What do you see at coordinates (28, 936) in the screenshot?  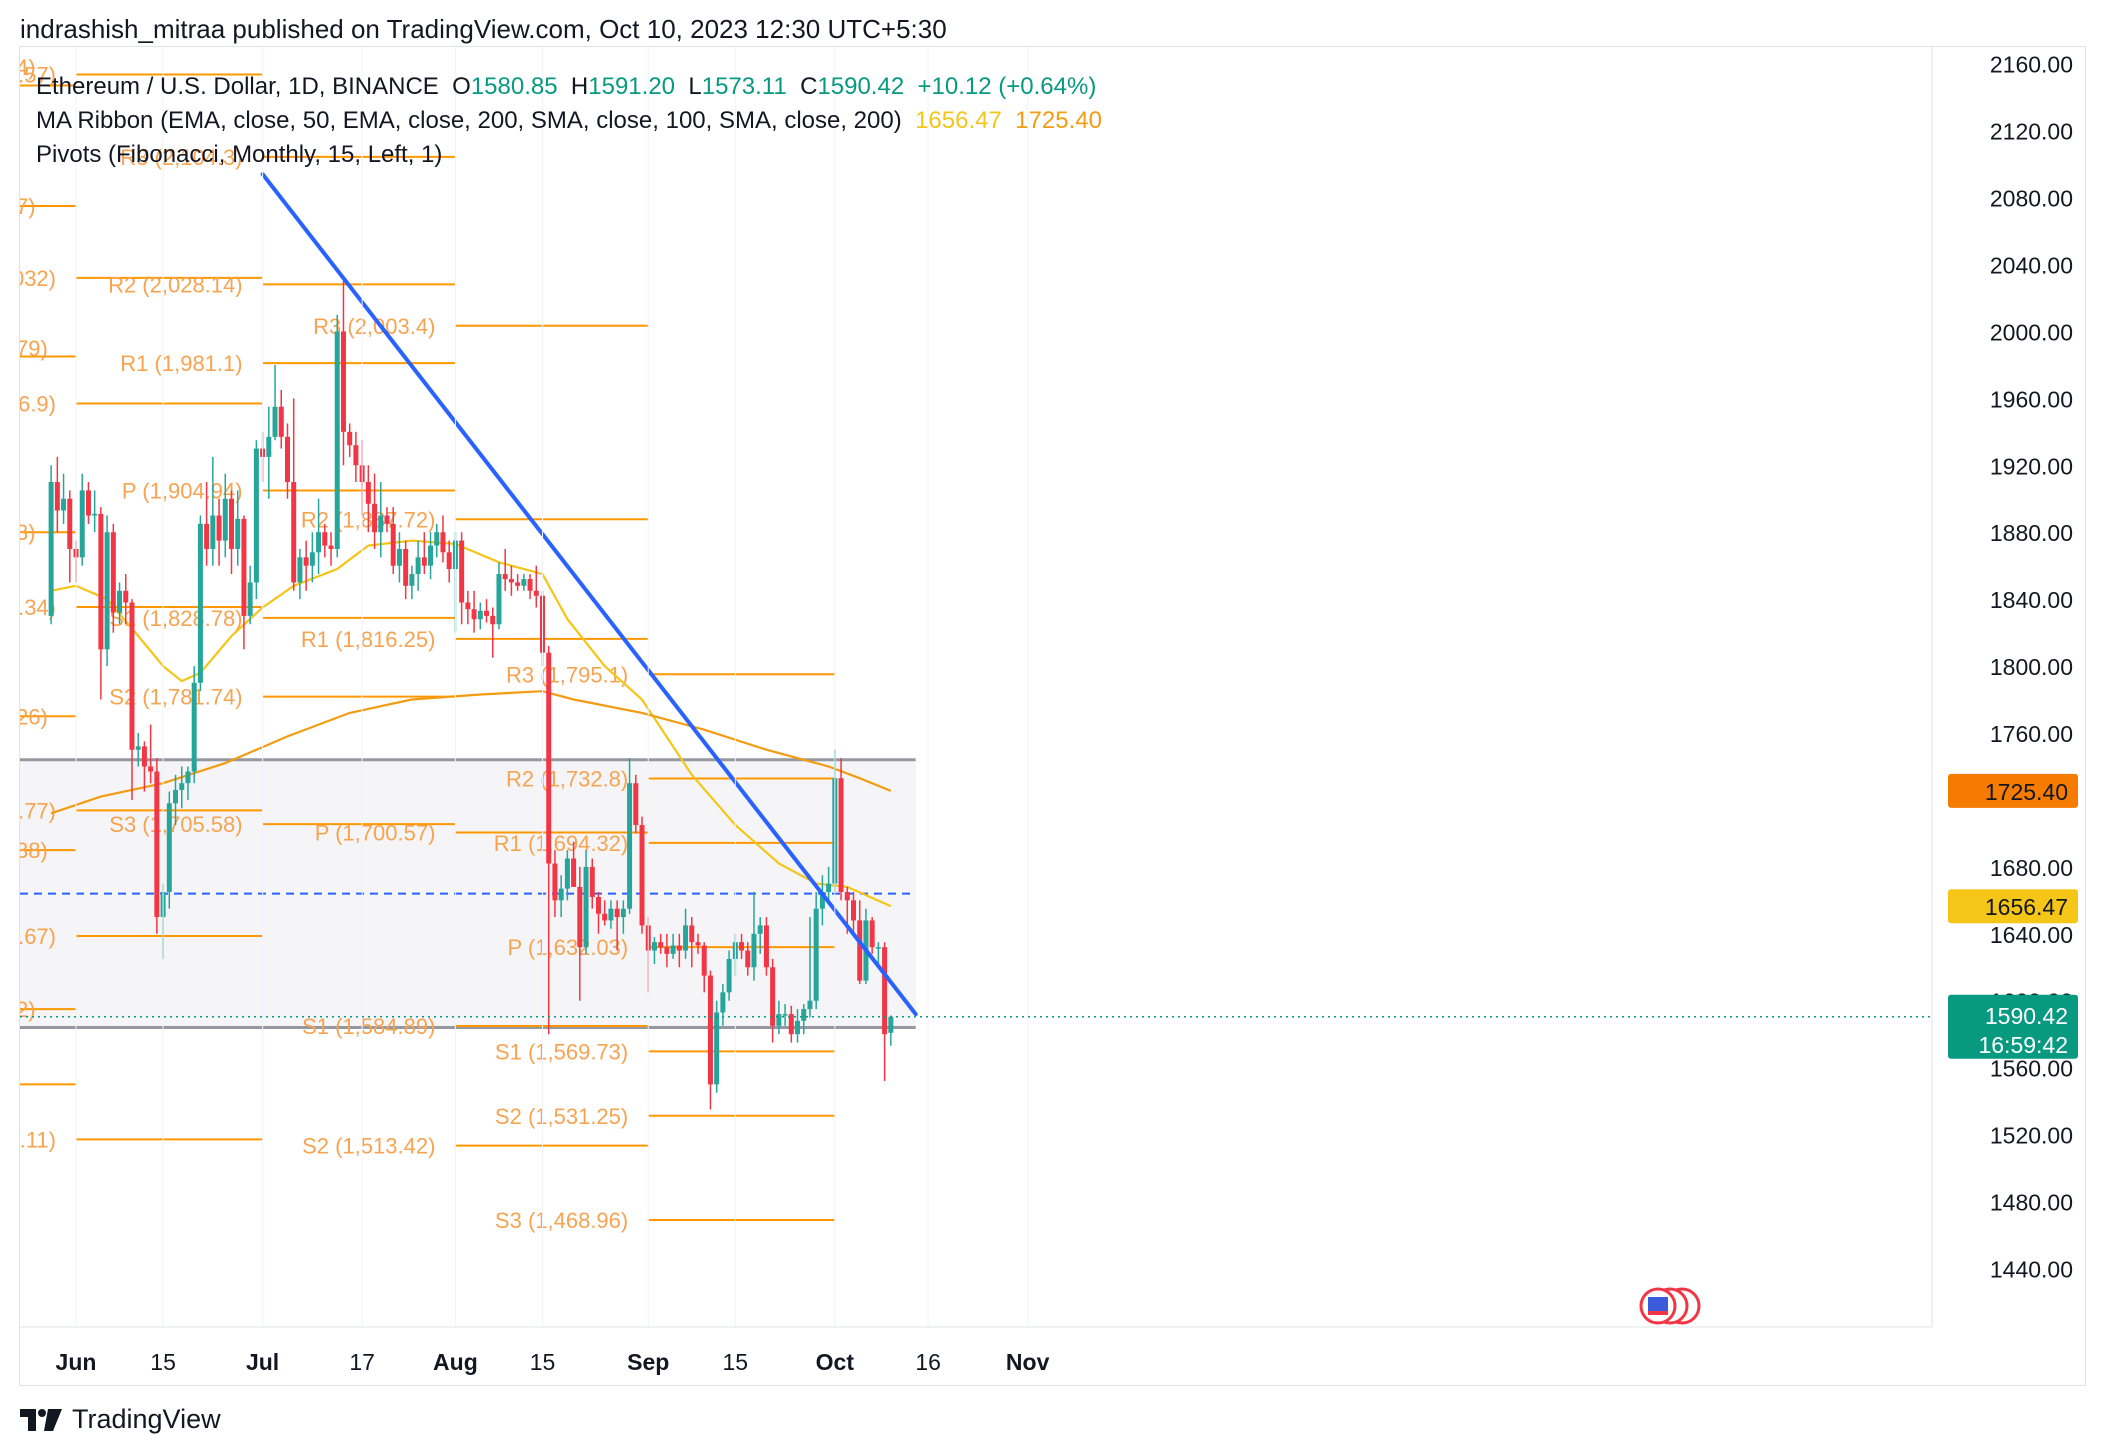 I see `pivot-label-s2: S2 (1,638.67)` at bounding box center [28, 936].